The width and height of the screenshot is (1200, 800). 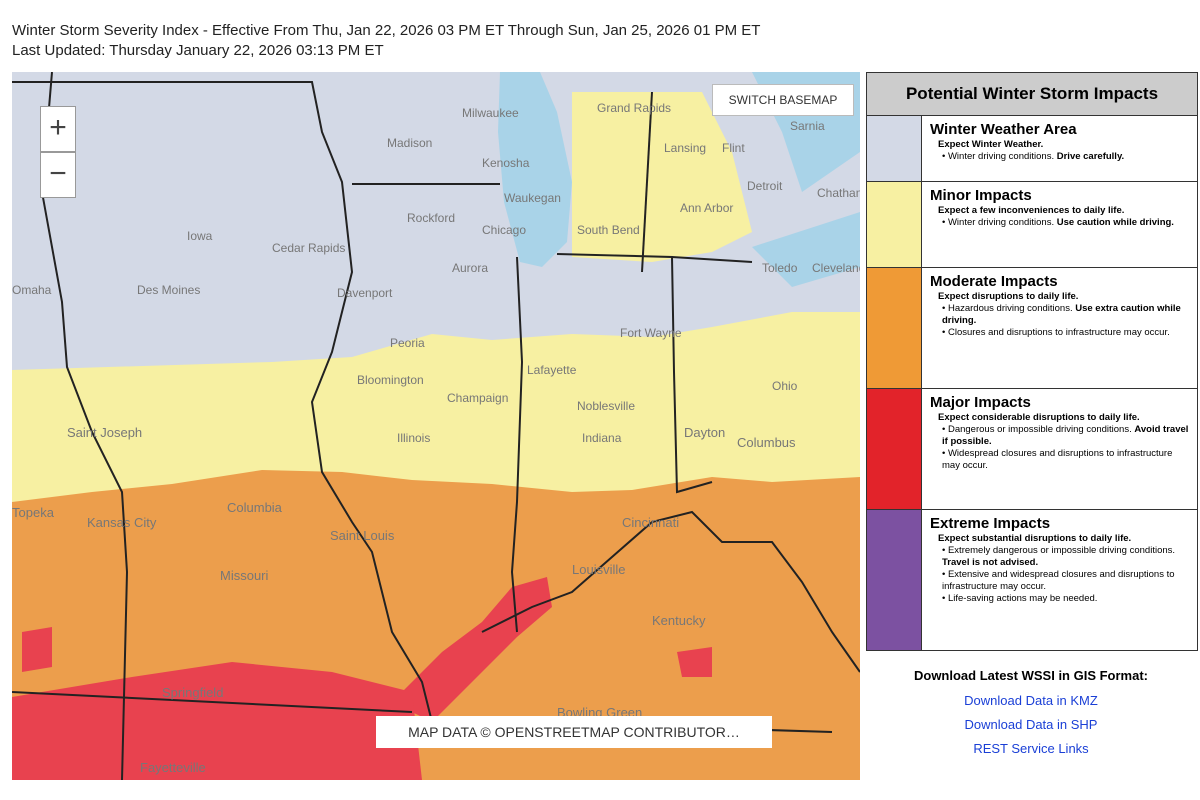 I want to click on map-label: Springfield, so click(x=192, y=692).